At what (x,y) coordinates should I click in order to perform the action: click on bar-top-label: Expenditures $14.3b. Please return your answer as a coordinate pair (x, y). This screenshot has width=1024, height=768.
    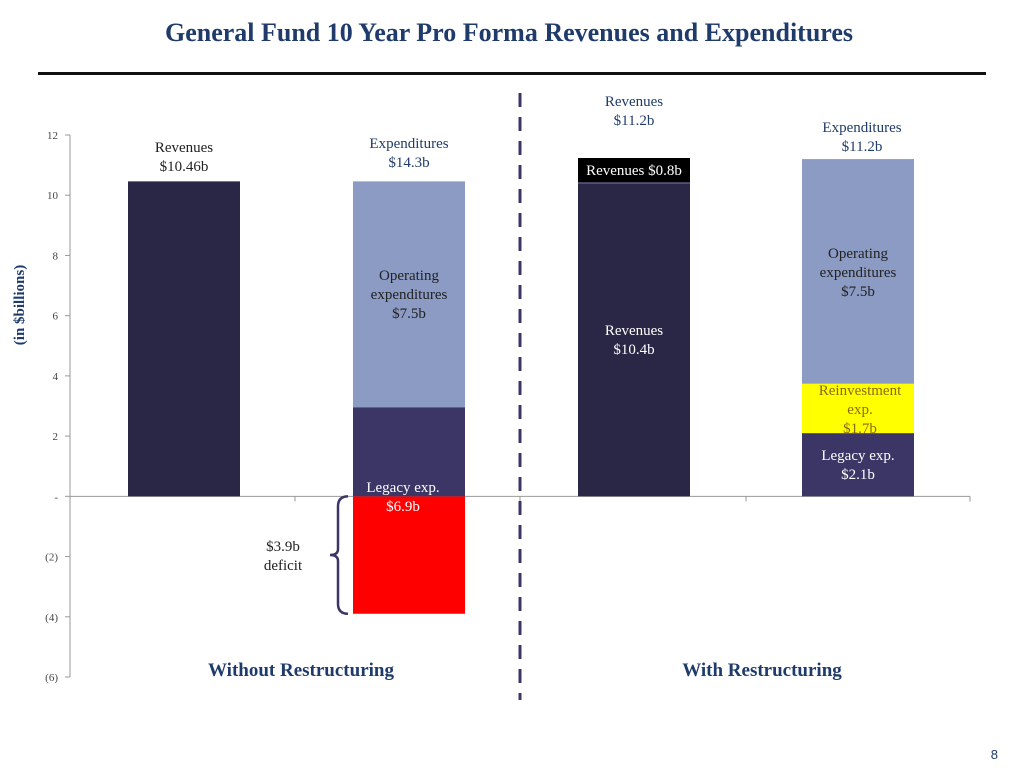
    Looking at the image, I should click on (408, 153).